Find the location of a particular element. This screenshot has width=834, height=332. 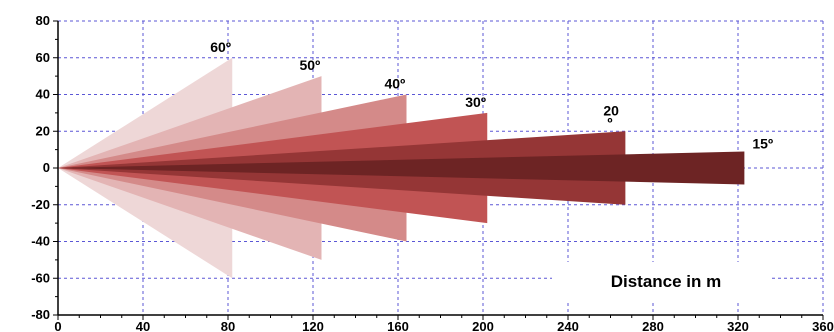

series-label-3: 40º is located at coordinates (395, 84).